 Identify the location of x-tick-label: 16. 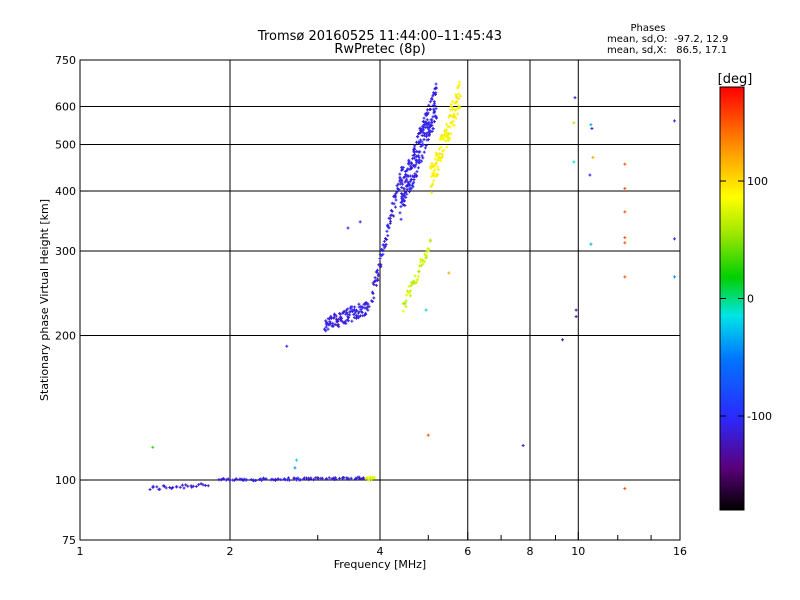
(680, 551).